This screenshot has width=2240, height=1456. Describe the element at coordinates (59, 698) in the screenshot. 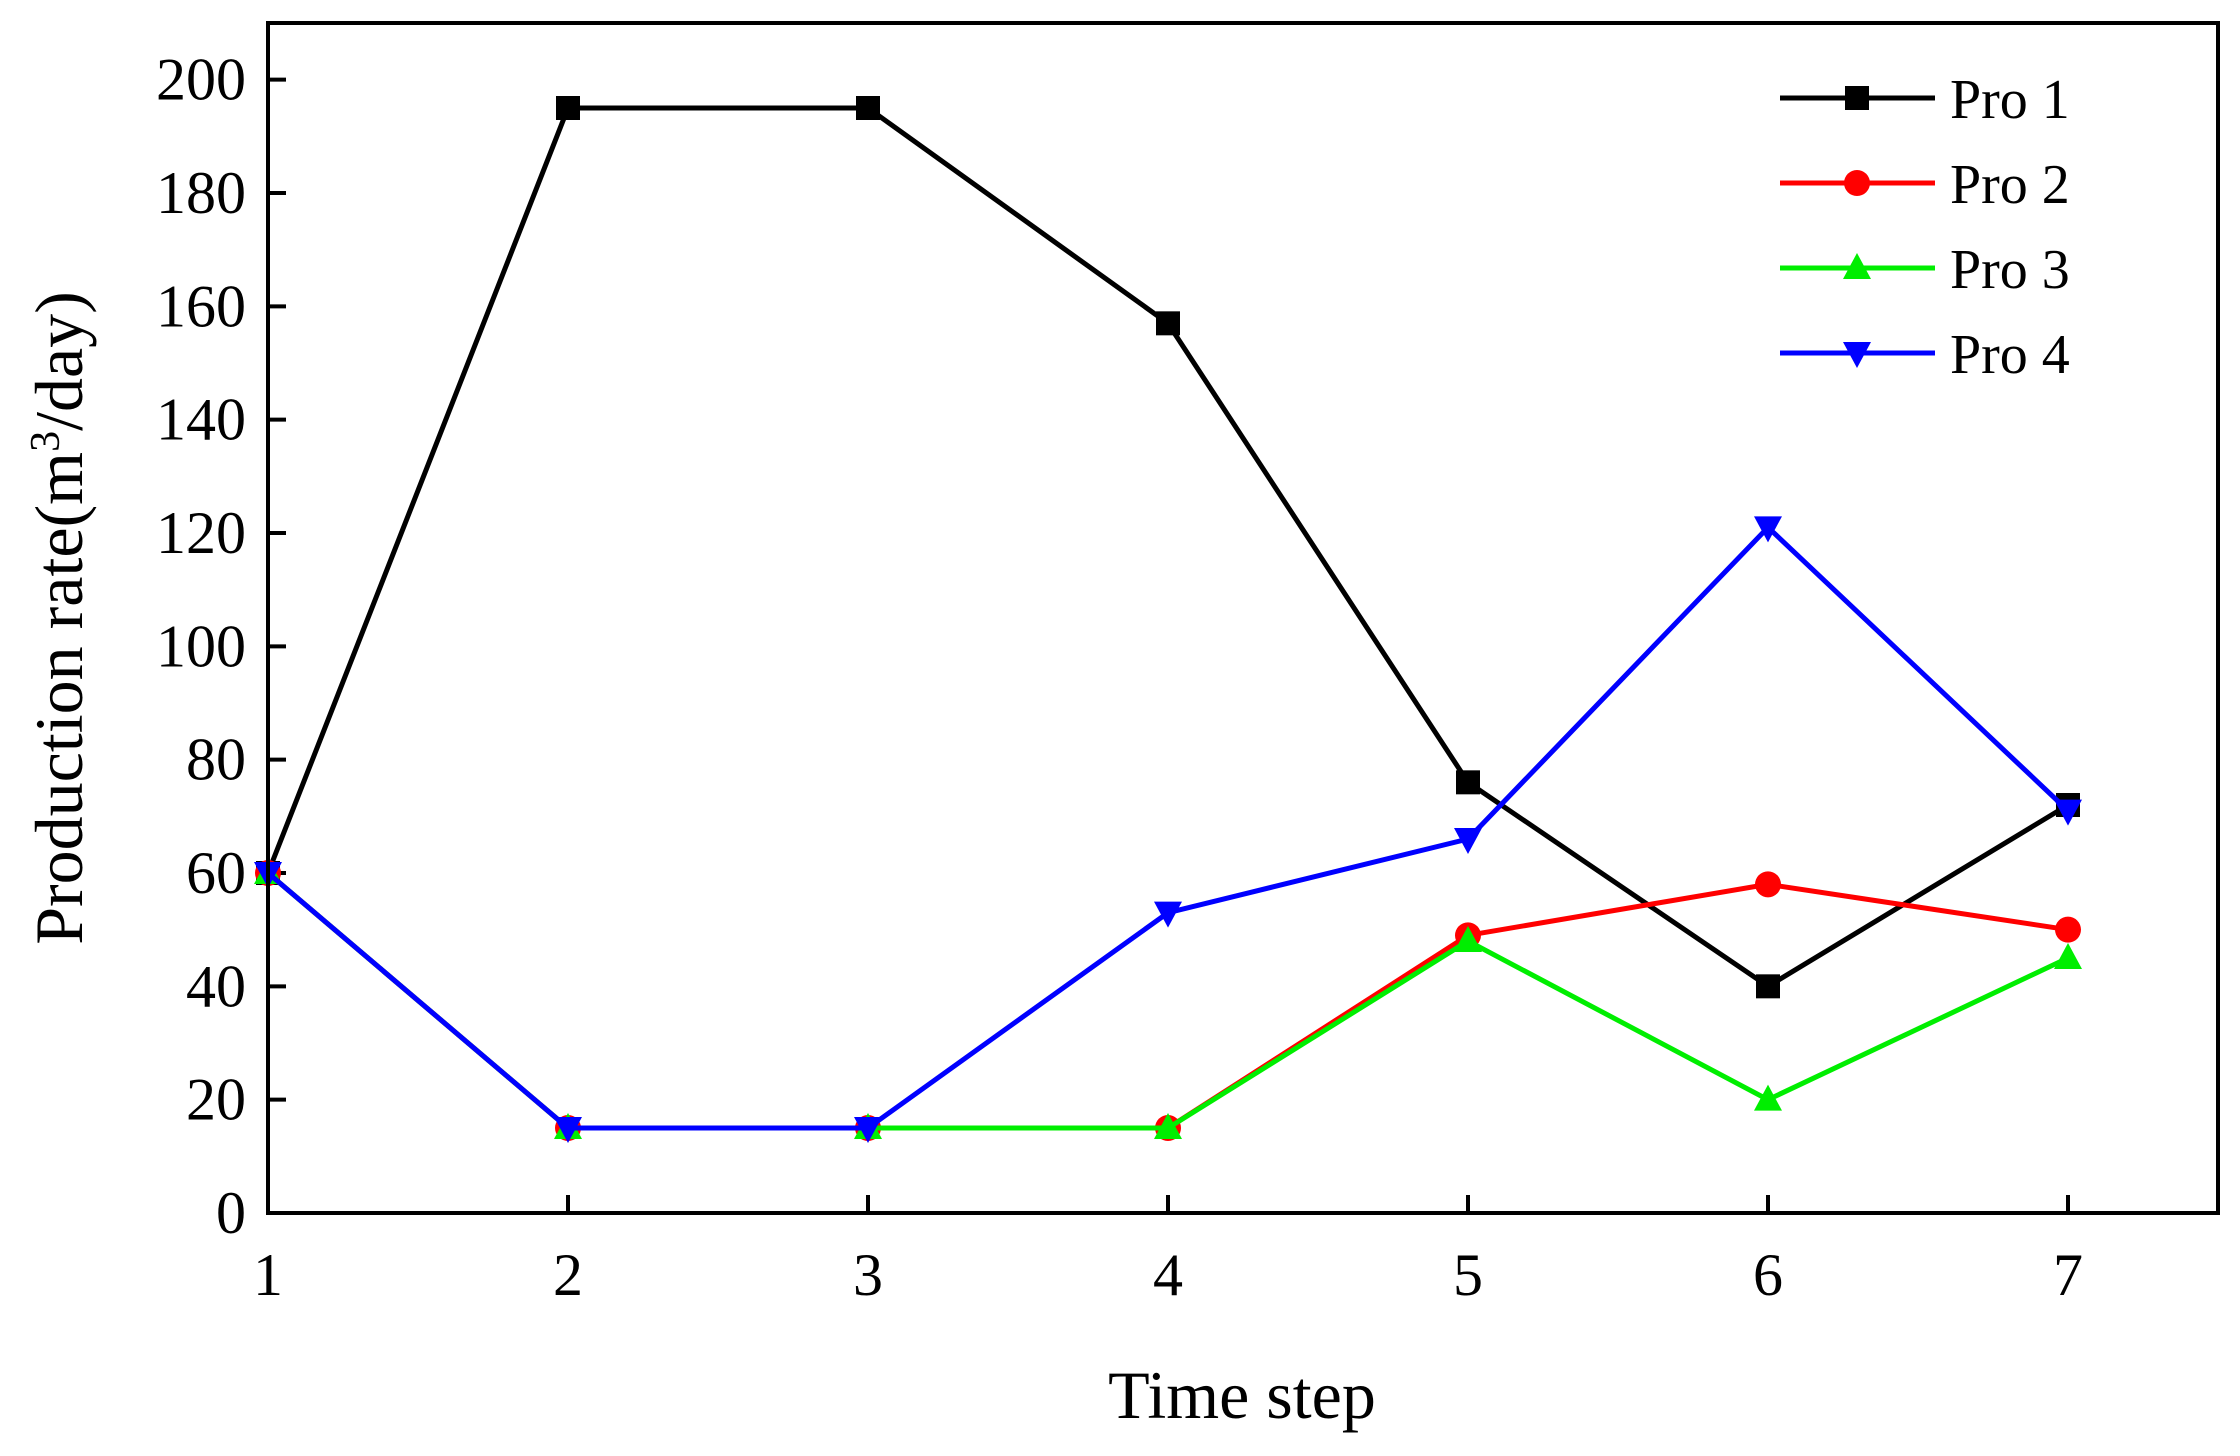

I see `y-axis-title-main: Production rate(m` at that location.